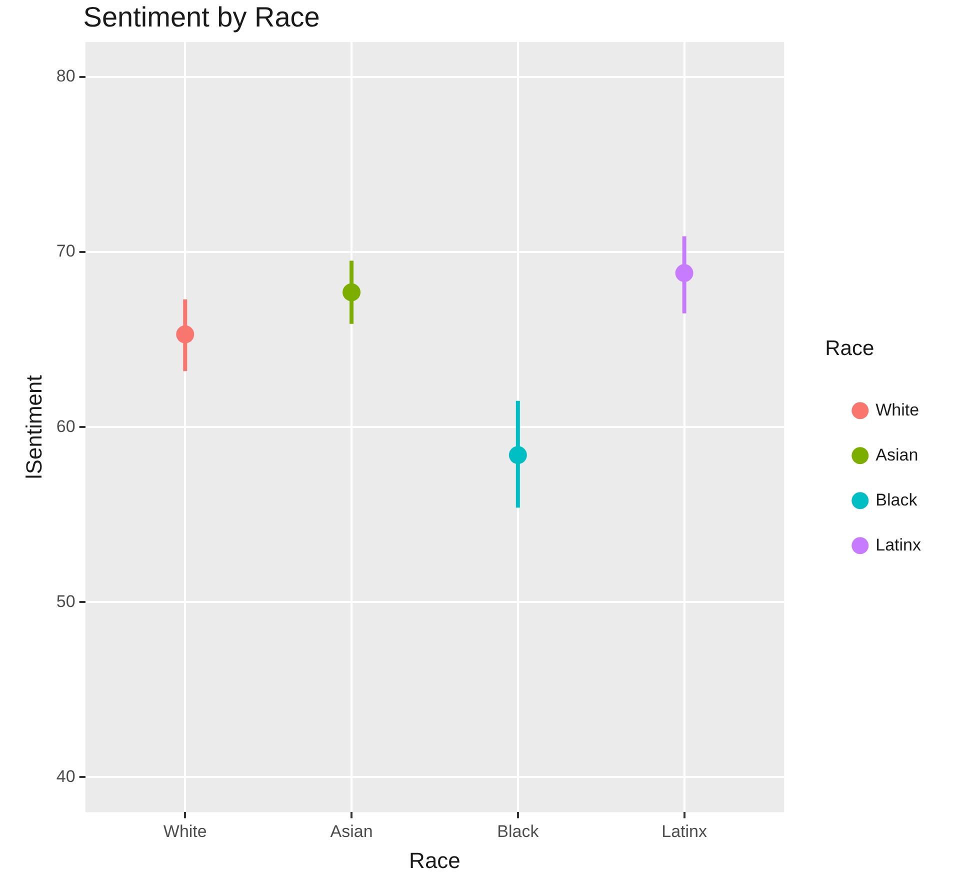  What do you see at coordinates (66, 601) in the screenshot?
I see `y-tick-label: 50` at bounding box center [66, 601].